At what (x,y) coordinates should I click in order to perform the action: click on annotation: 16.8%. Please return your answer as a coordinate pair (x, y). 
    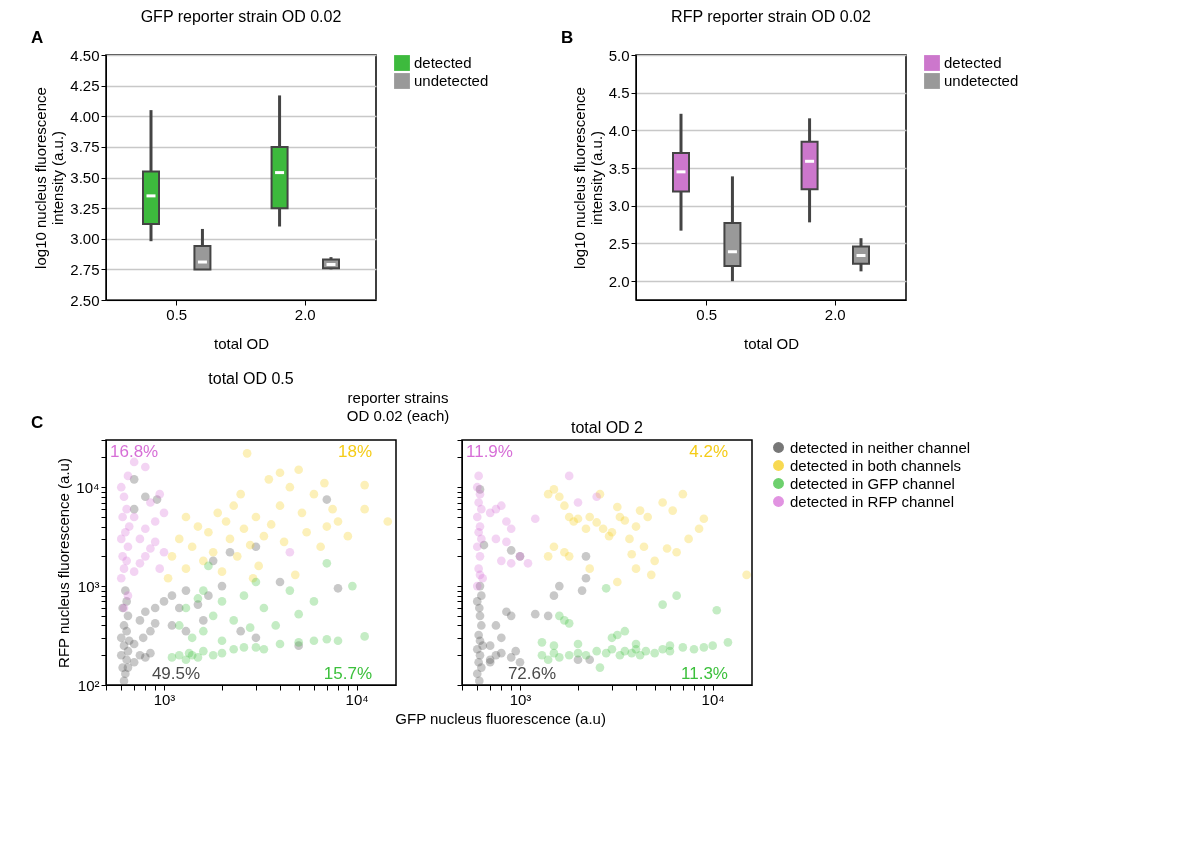
    Looking at the image, I should click on (134, 451).